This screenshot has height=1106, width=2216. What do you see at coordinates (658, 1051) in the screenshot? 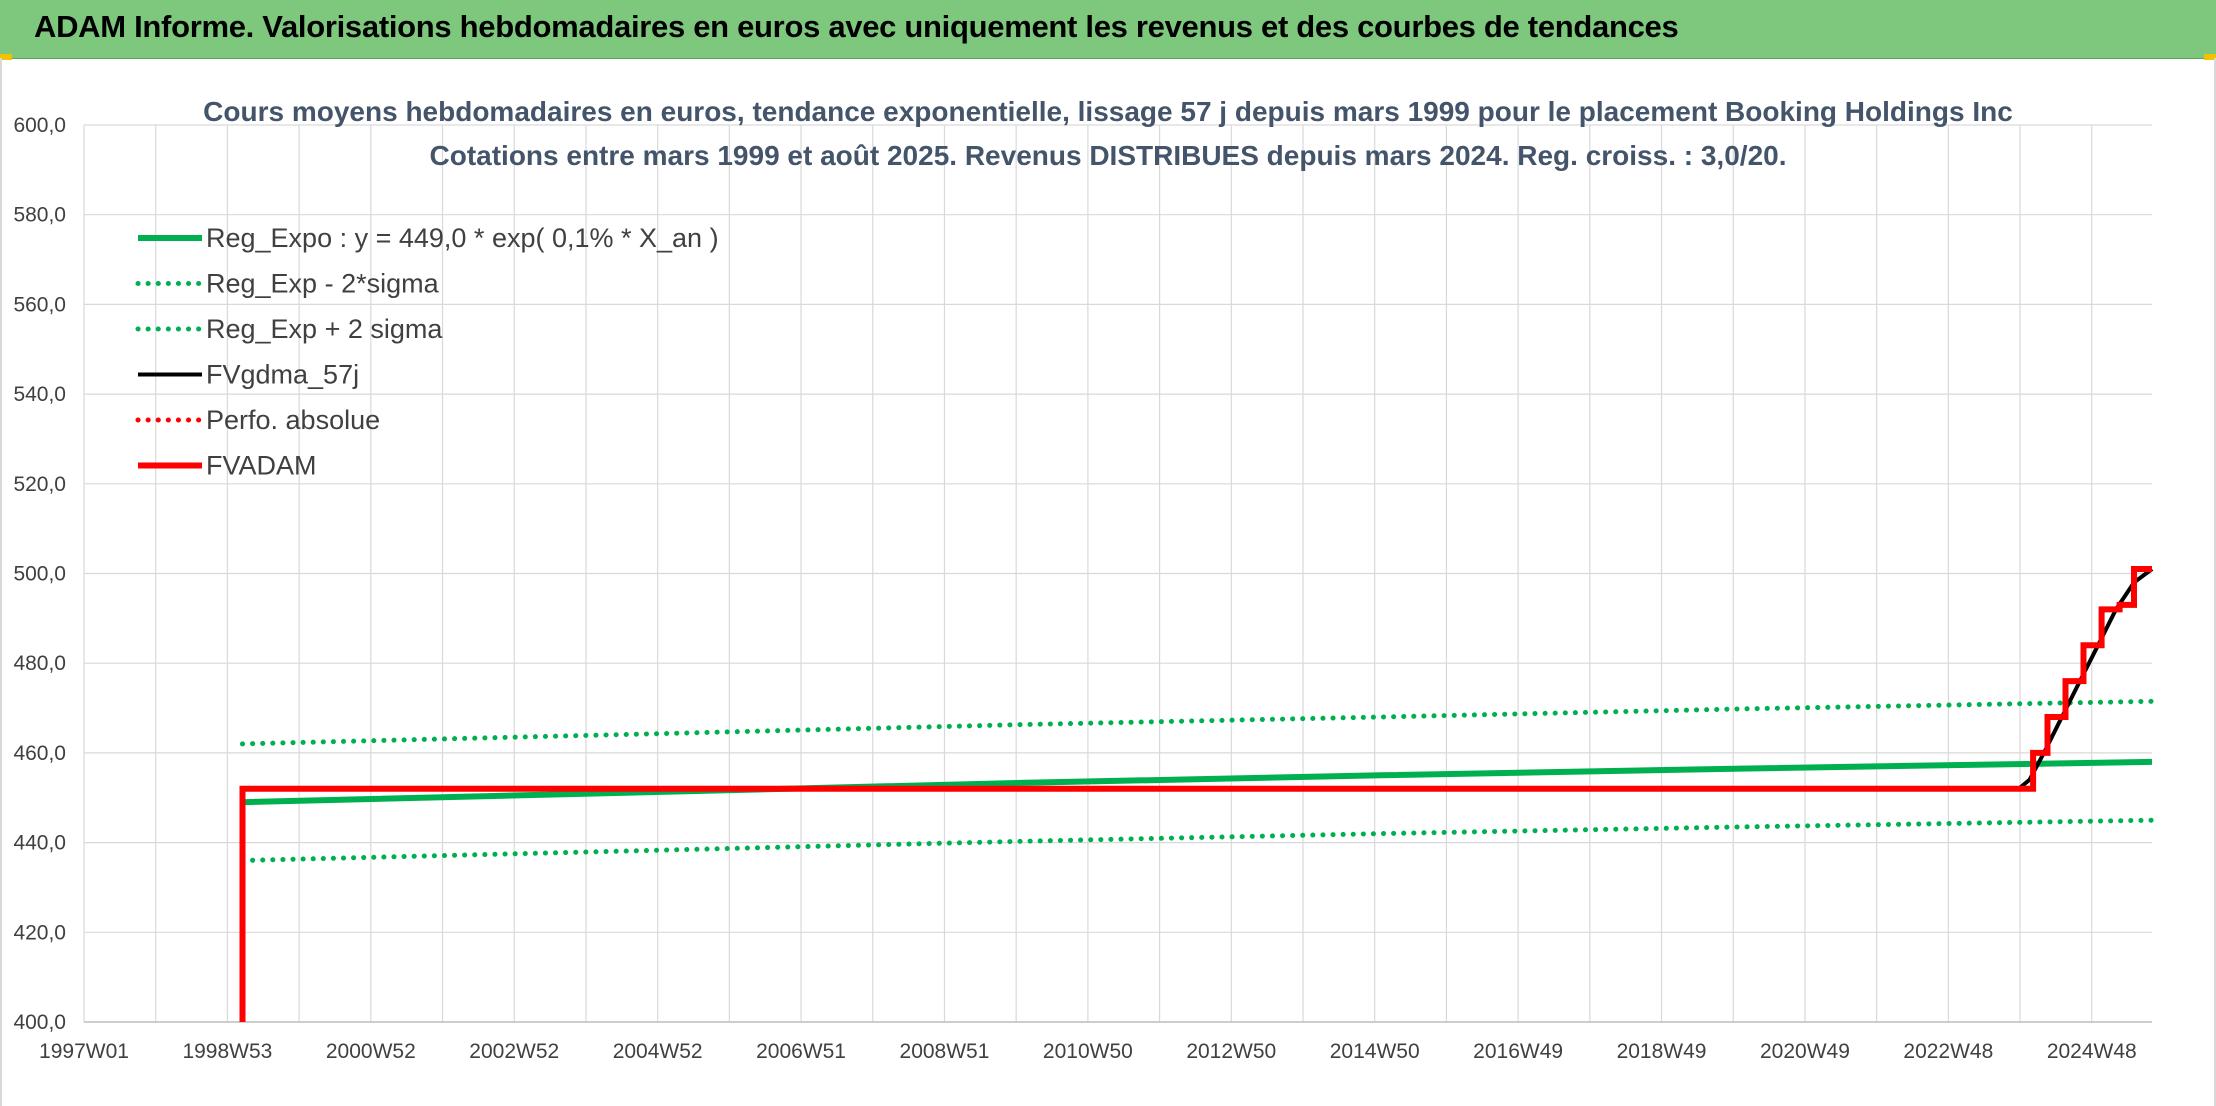
I see `x-tick-label: 2004W52` at bounding box center [658, 1051].